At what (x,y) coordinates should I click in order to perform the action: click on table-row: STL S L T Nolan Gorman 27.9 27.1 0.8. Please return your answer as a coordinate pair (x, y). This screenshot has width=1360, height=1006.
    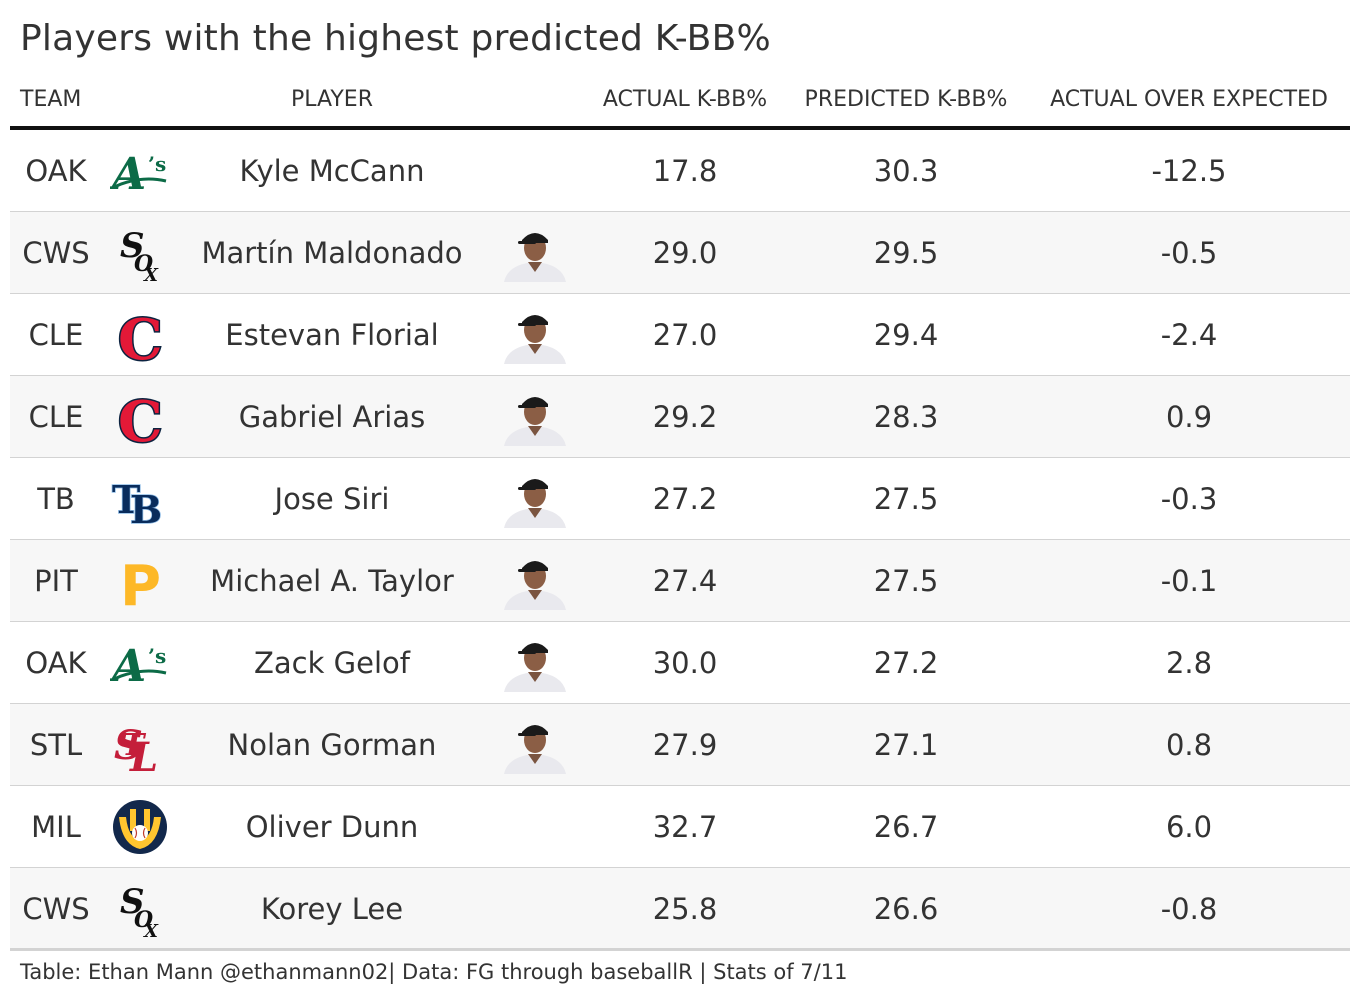
    Looking at the image, I should click on (680, 745).